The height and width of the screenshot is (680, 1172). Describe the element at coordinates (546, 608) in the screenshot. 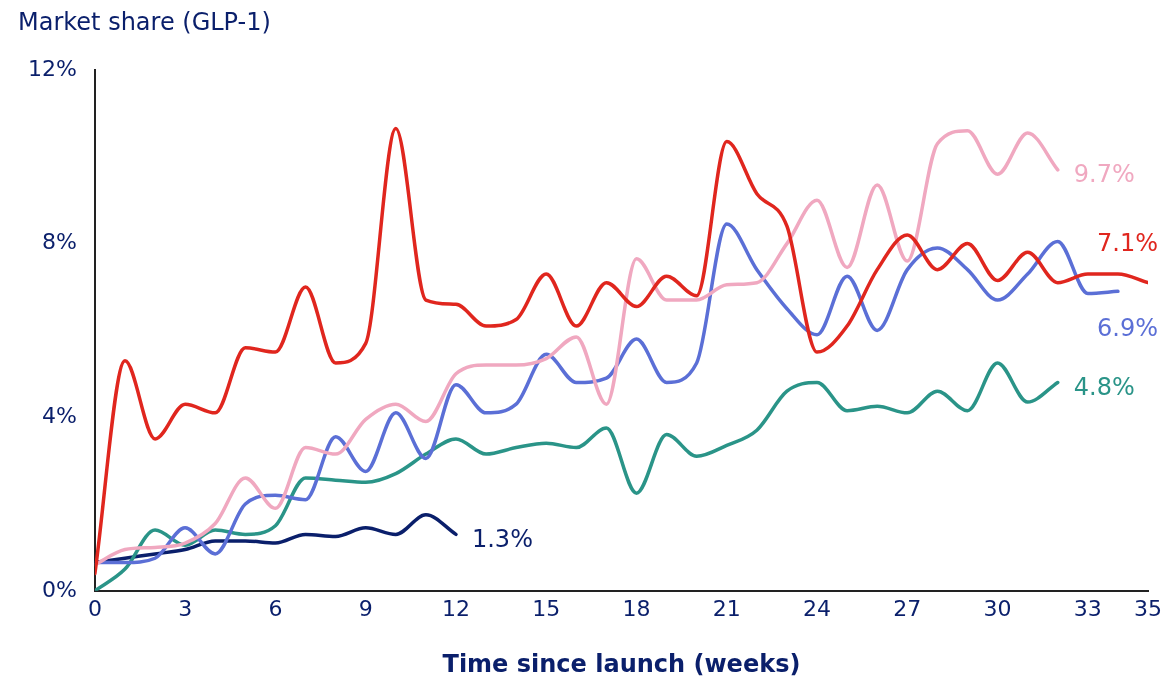

I see `x-tick-label: 15` at that location.